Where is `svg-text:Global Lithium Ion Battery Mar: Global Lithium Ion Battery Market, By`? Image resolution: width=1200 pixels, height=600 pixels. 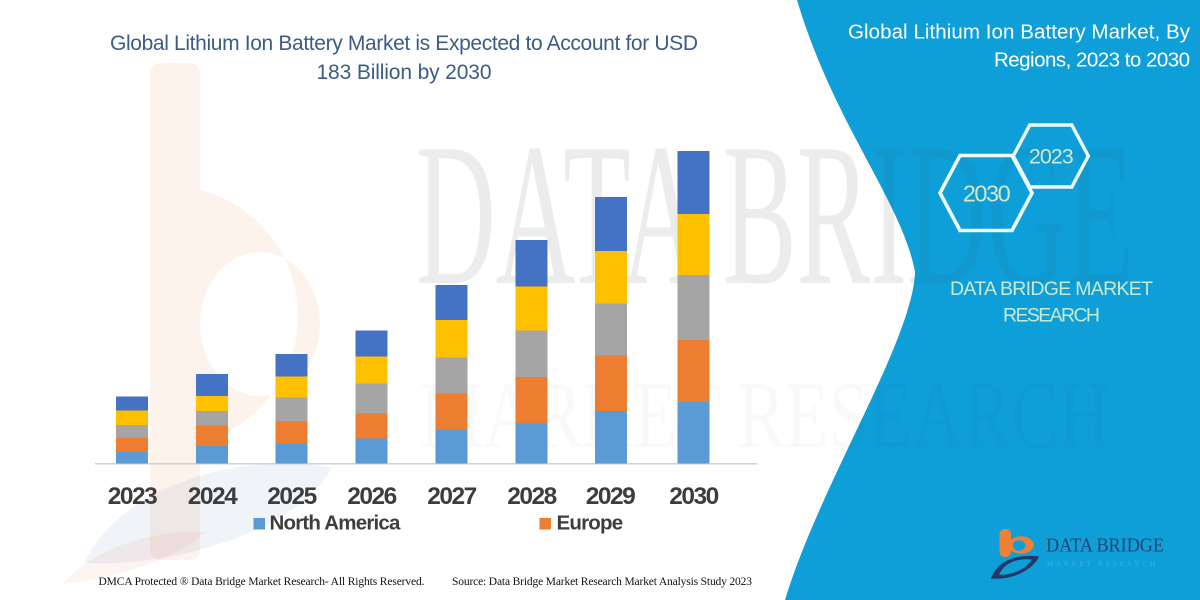 svg-text:Global Lithium Ion Battery Mar: Global Lithium Ion Battery Market, By is located at coordinates (1019, 32).